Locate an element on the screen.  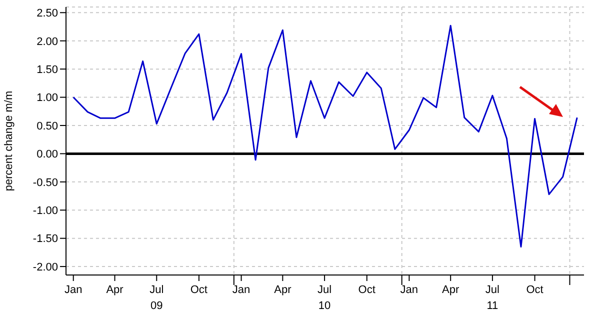
y-tick-label: 0.50 is located at coordinates (47, 126).